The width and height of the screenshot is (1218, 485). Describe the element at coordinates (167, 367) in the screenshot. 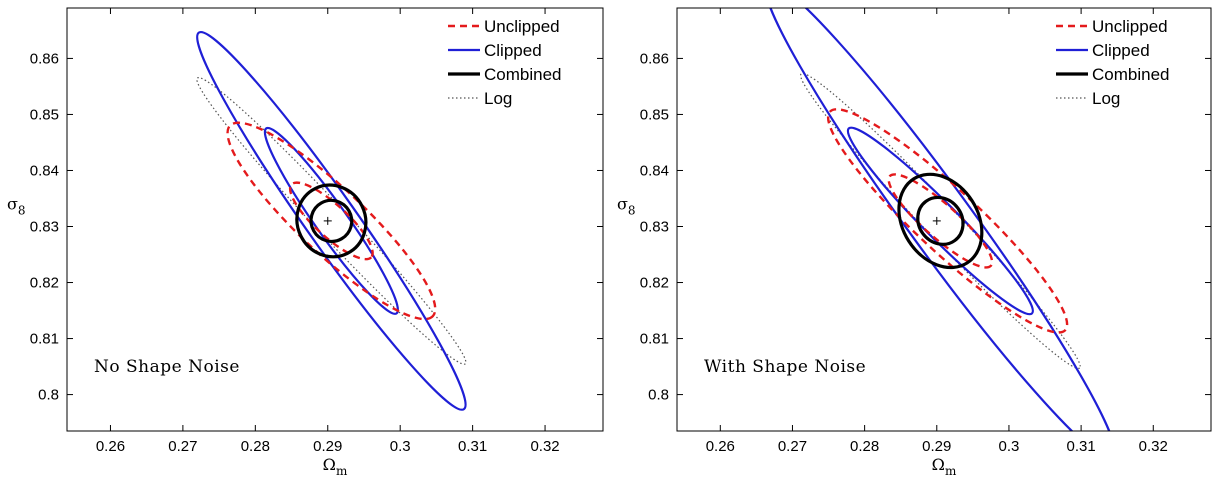

I see `panel-annotation: No Shape Noise` at that location.